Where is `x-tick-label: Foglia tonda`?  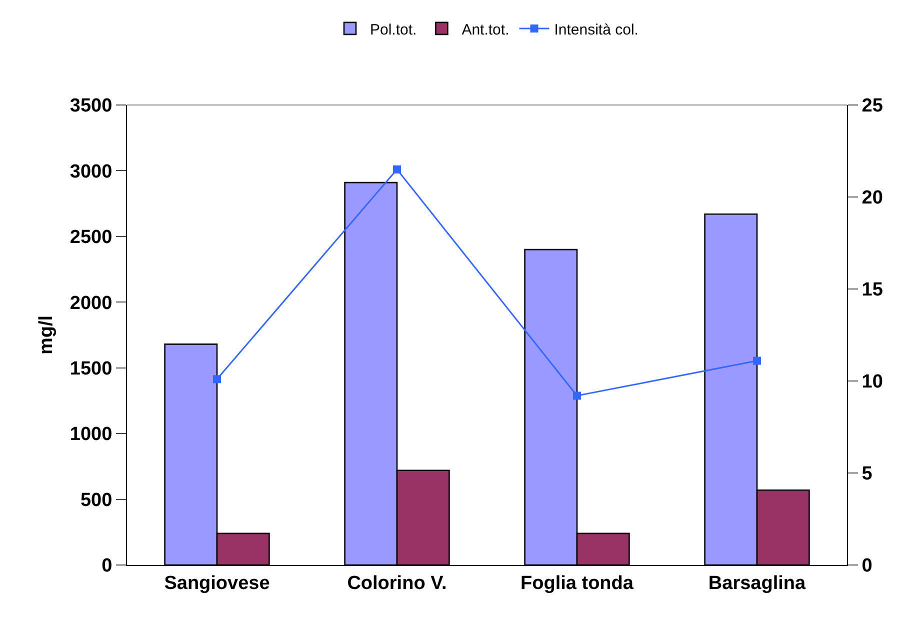 x-tick-label: Foglia tonda is located at coordinates (577, 583).